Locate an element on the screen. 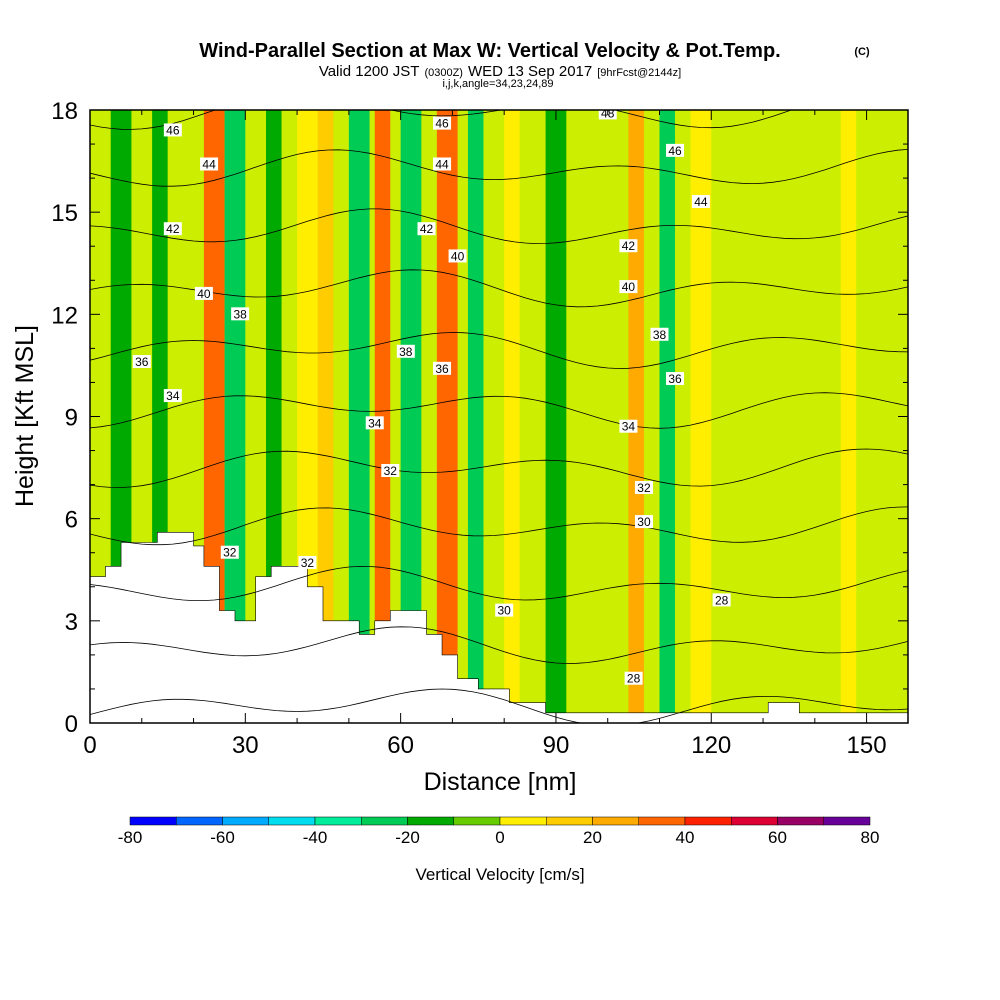  colorbar-tick-label: -80 is located at coordinates (130, 837).